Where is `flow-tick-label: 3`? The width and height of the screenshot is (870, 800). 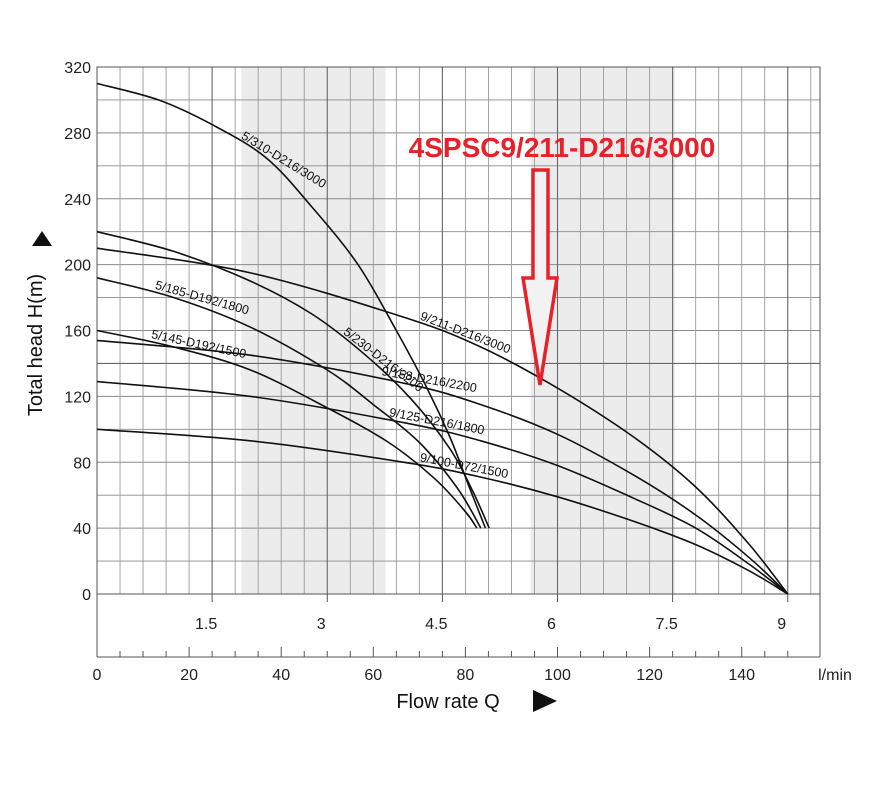 flow-tick-label: 3 is located at coordinates (321, 624).